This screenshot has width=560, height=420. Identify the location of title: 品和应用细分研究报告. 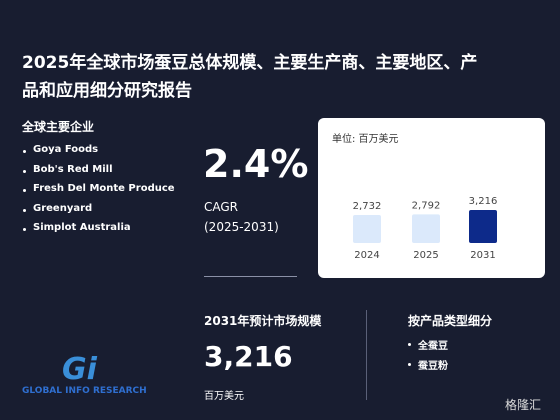
(107, 91).